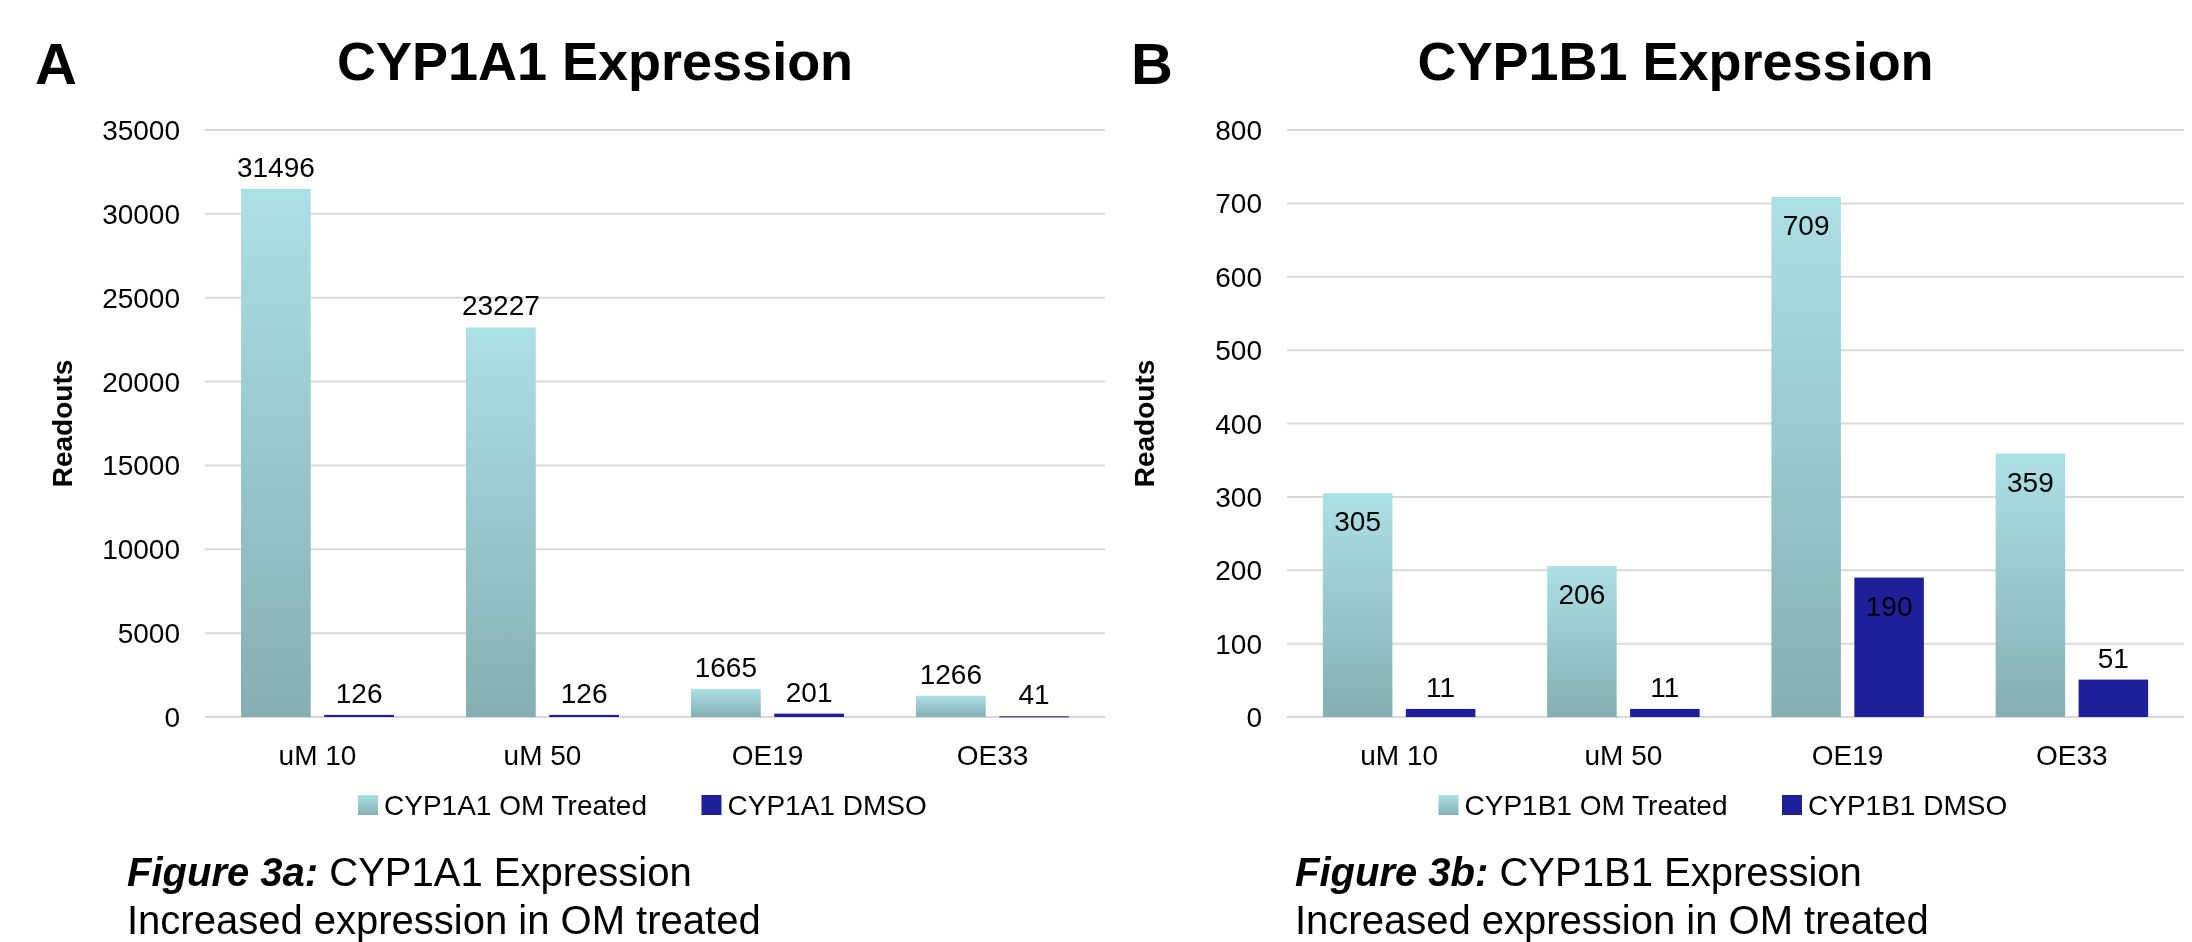 Image resolution: width=2192 pixels, height=942 pixels. I want to click on data-label: 51, so click(2113, 658).